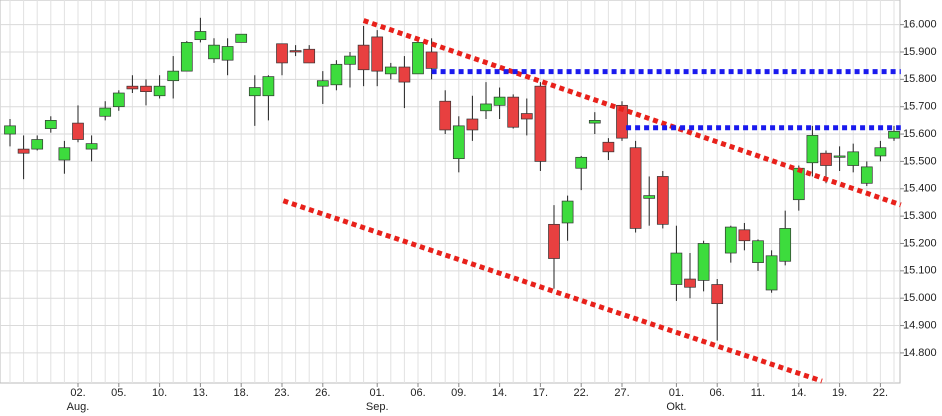  Describe the element at coordinates (920, 325) in the screenshot. I see `y-tick-label: 14.900` at that location.